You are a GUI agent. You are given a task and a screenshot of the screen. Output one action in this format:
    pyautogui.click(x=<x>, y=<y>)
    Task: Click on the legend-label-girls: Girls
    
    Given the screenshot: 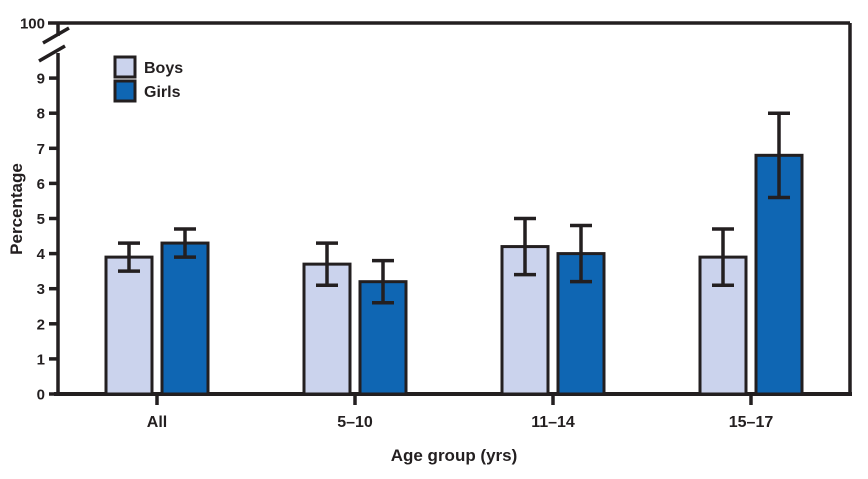 What is the action you would take?
    pyautogui.click(x=162, y=92)
    